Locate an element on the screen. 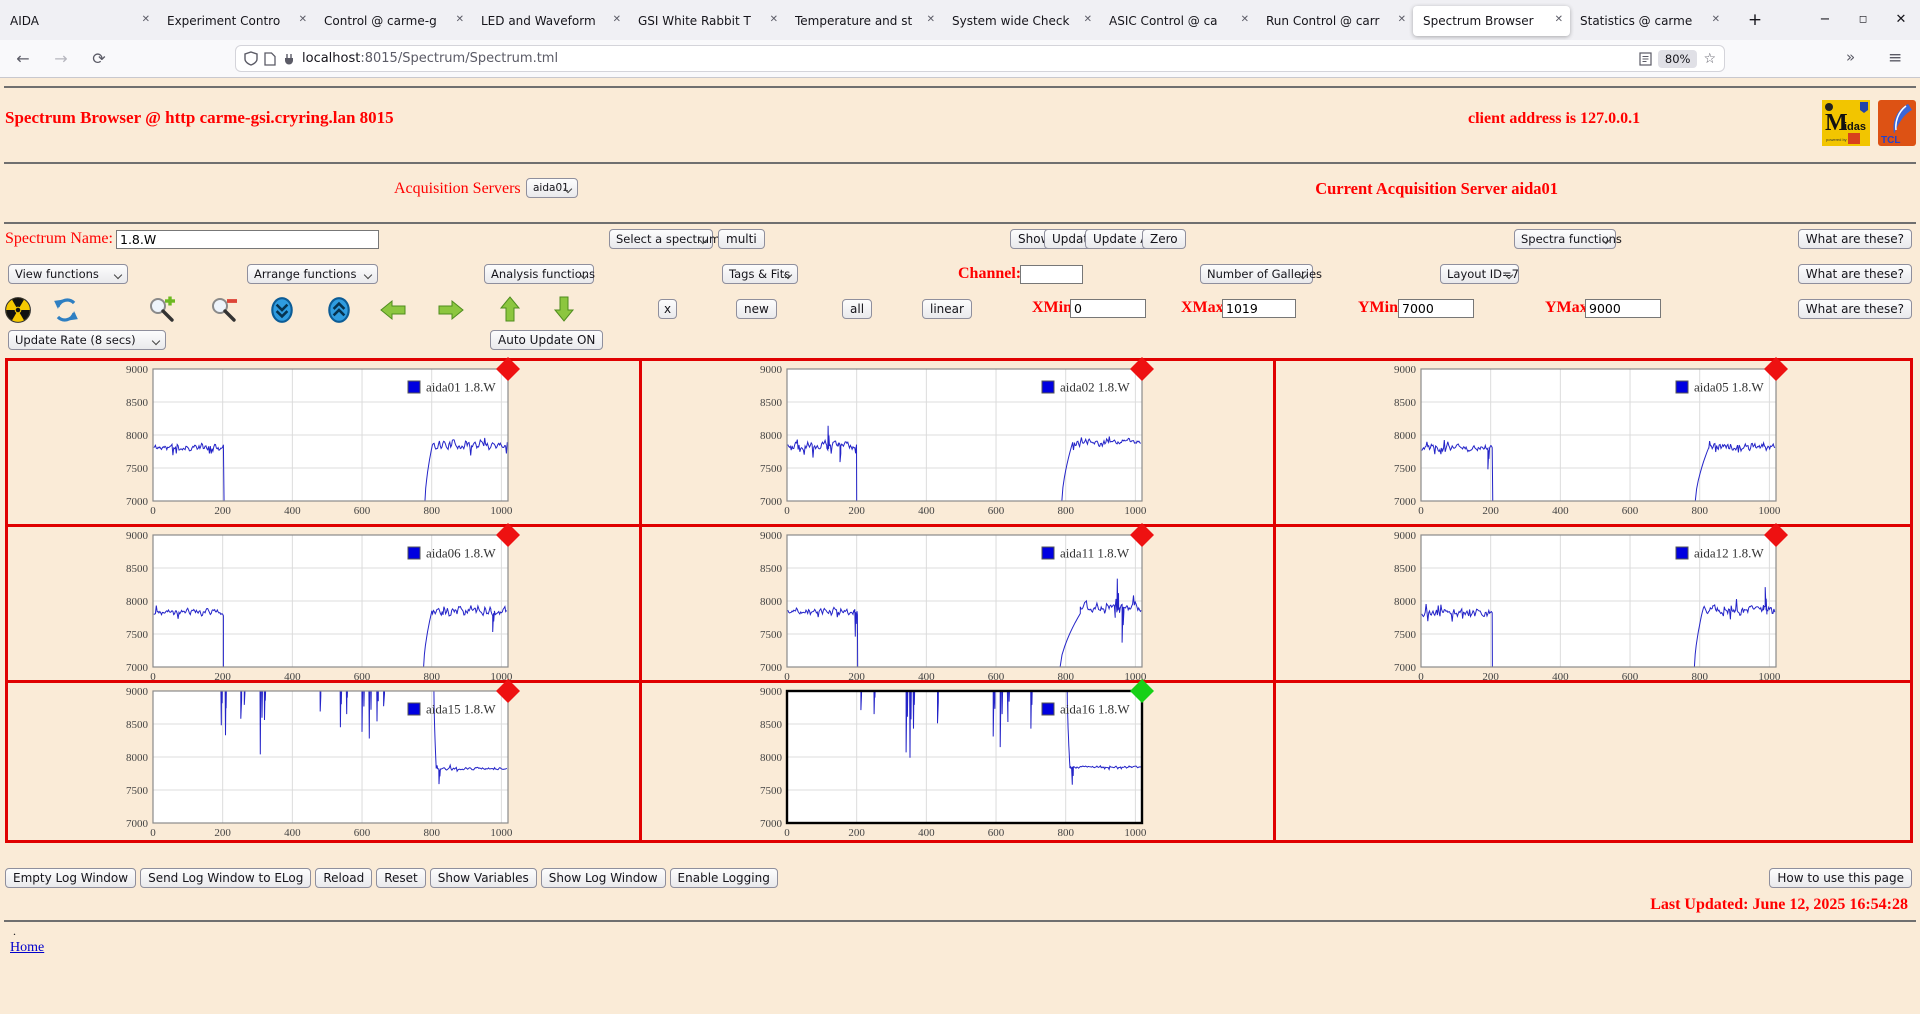 The width and height of the screenshot is (1920, 1014). number-of-galleries-dropdown: Number of Galleries is located at coordinates (1261, 274).